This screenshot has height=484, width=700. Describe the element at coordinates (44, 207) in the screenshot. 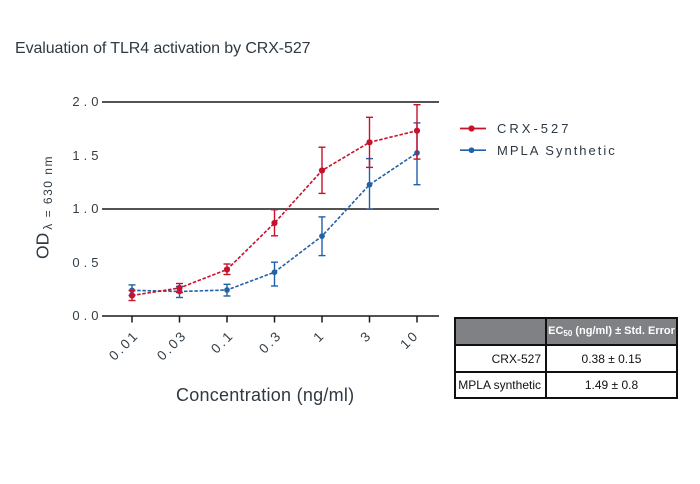

I see `svg-text: ODλ = 630 nm` at that location.